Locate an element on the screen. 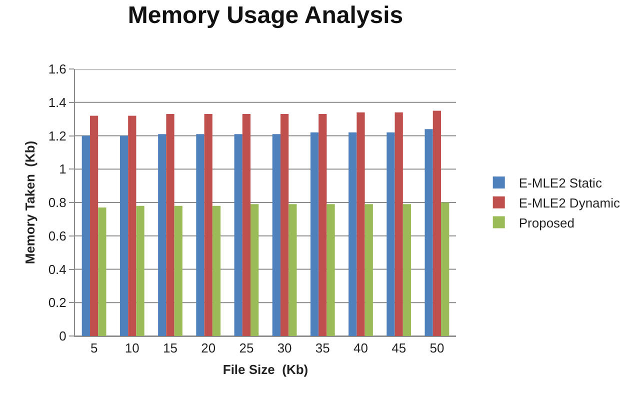 Image resolution: width=638 pixels, height=408 pixels. y-tick-label: 0.4 is located at coordinates (57, 269).